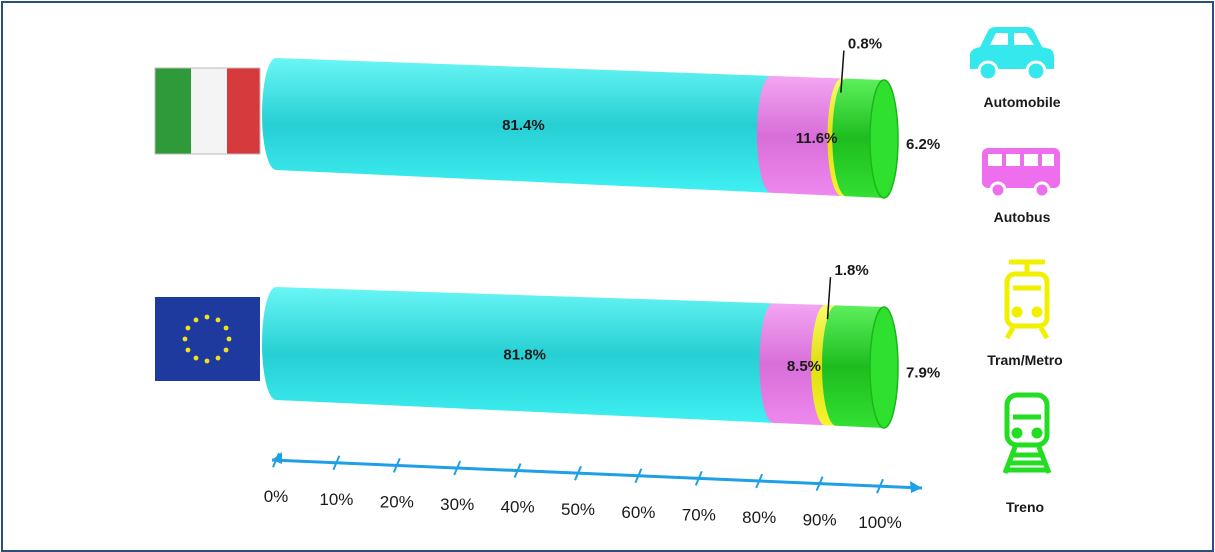 The height and width of the screenshot is (552, 1215). Describe the element at coordinates (638, 512) in the screenshot. I see `x-tick-label: 60%` at that location.